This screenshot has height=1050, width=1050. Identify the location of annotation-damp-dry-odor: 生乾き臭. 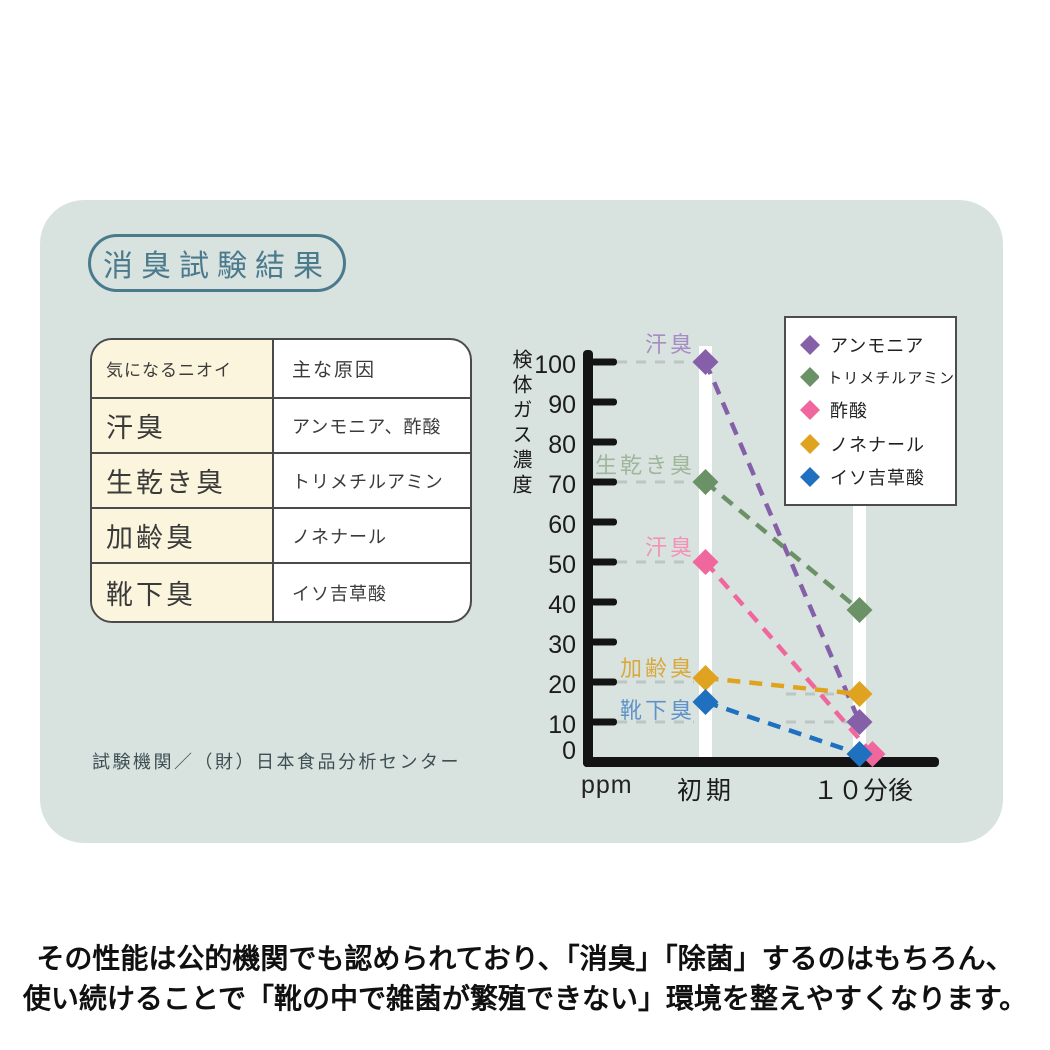
(644, 465).